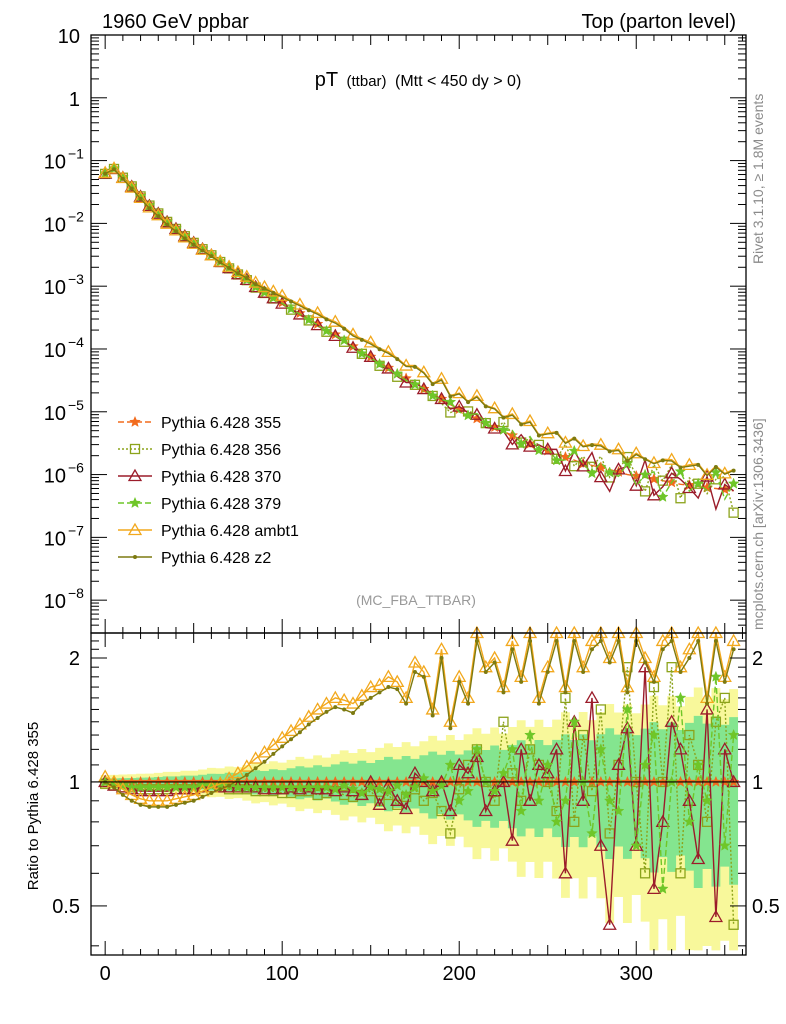  I want to click on legend-label: Pythia 6.428 356, so click(221, 450).